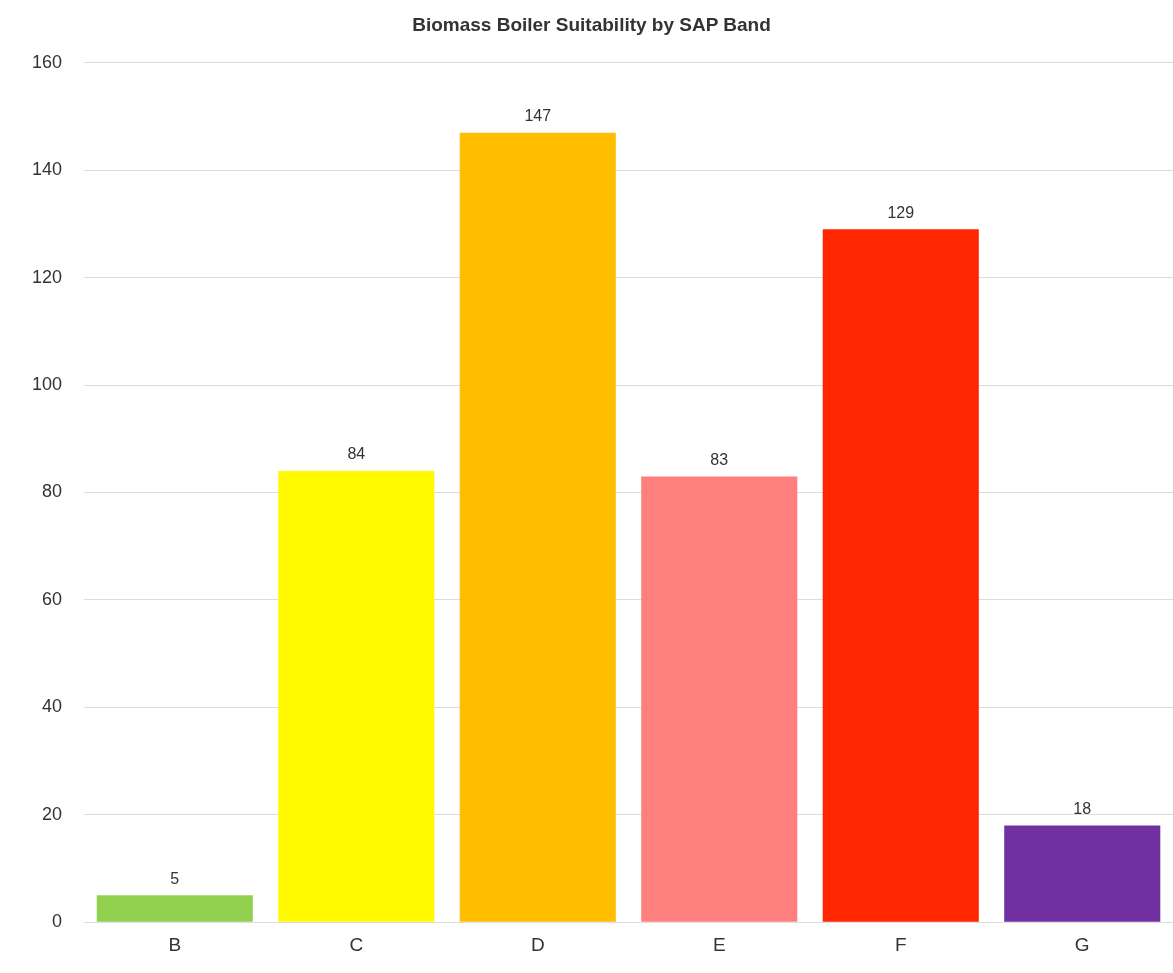 The width and height of the screenshot is (1173, 973). Describe the element at coordinates (47, 384) in the screenshot. I see `y-tick-label: 100` at that location.